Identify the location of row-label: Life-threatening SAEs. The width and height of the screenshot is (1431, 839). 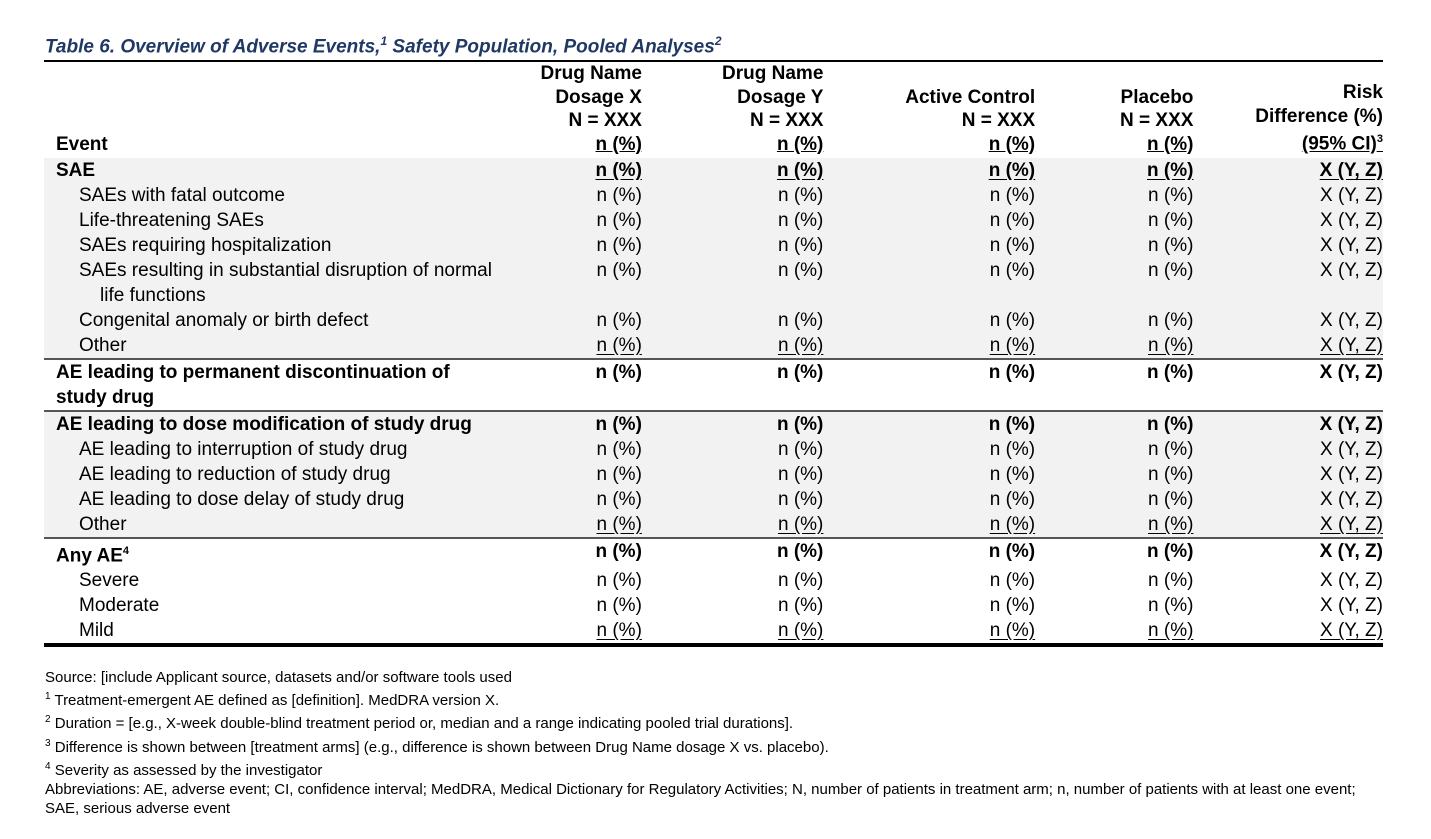
(273, 220).